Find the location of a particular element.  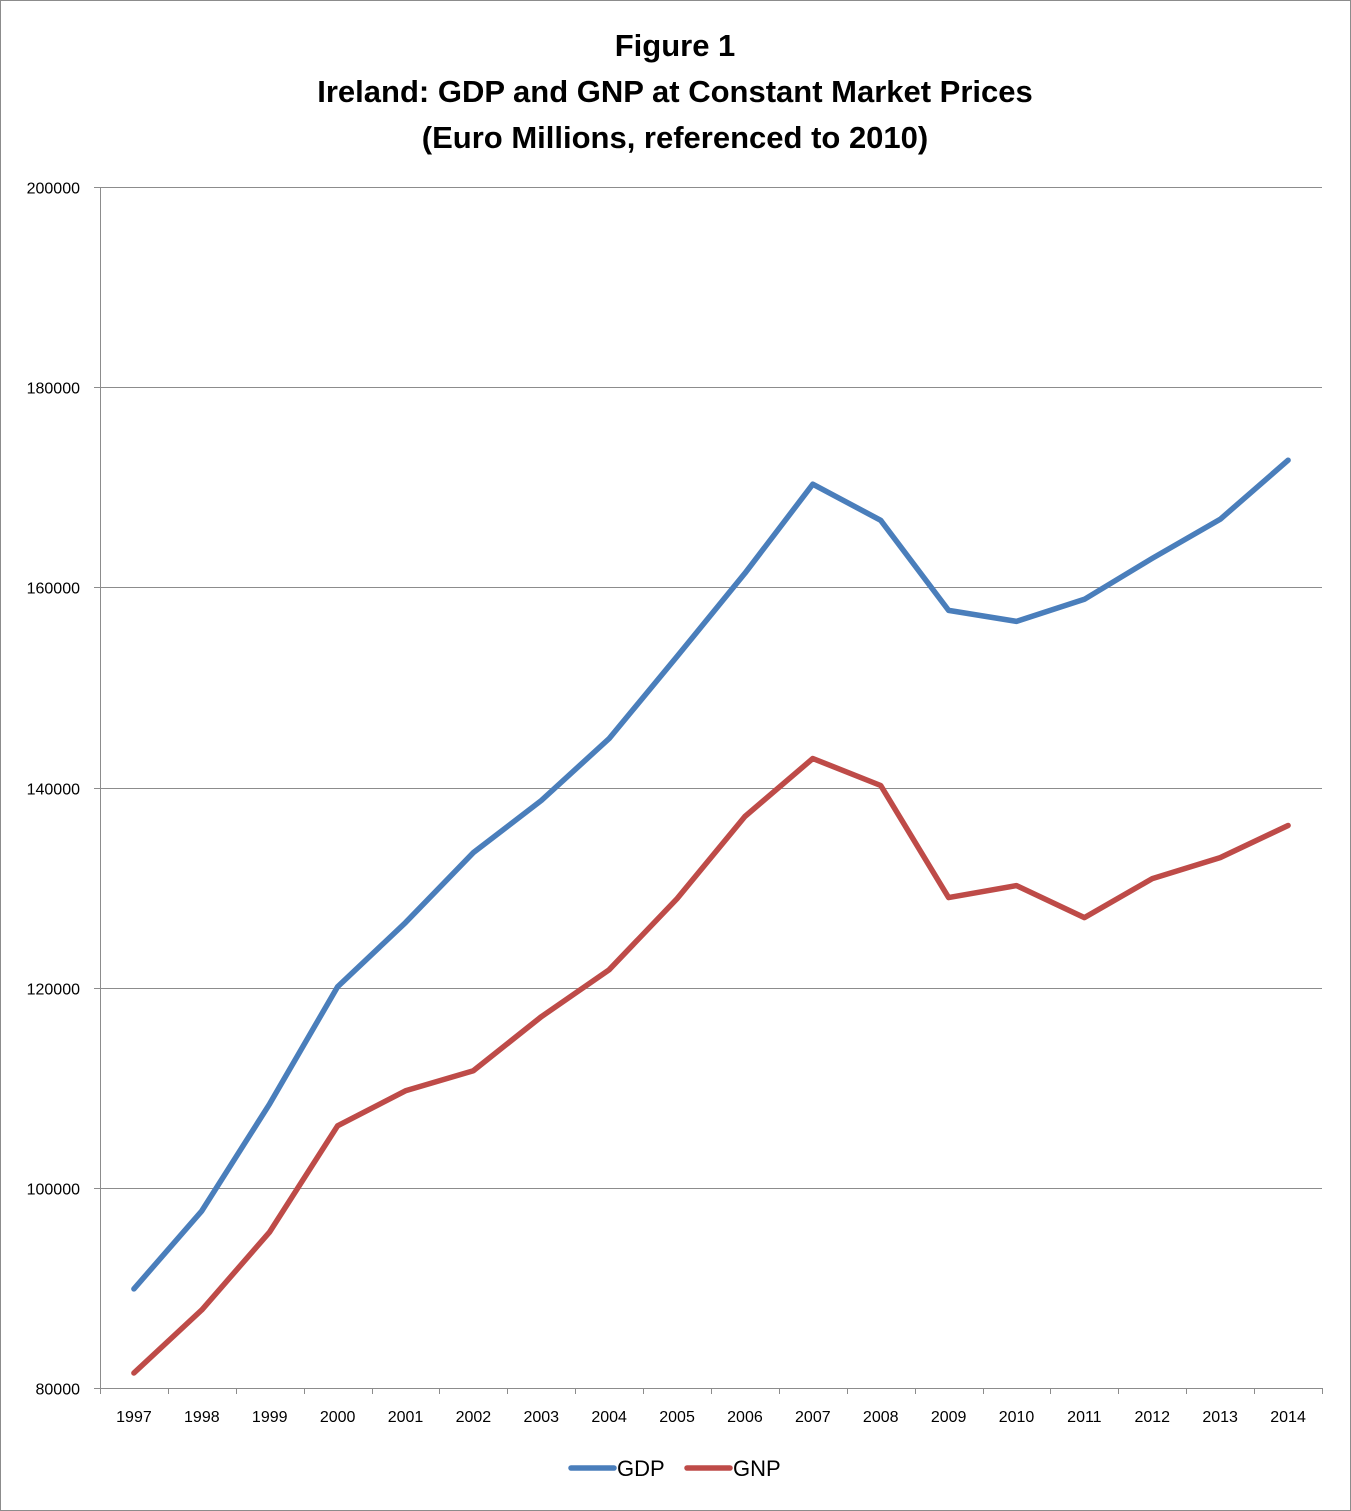

y-tick-label: 100000 is located at coordinates (53, 1190).